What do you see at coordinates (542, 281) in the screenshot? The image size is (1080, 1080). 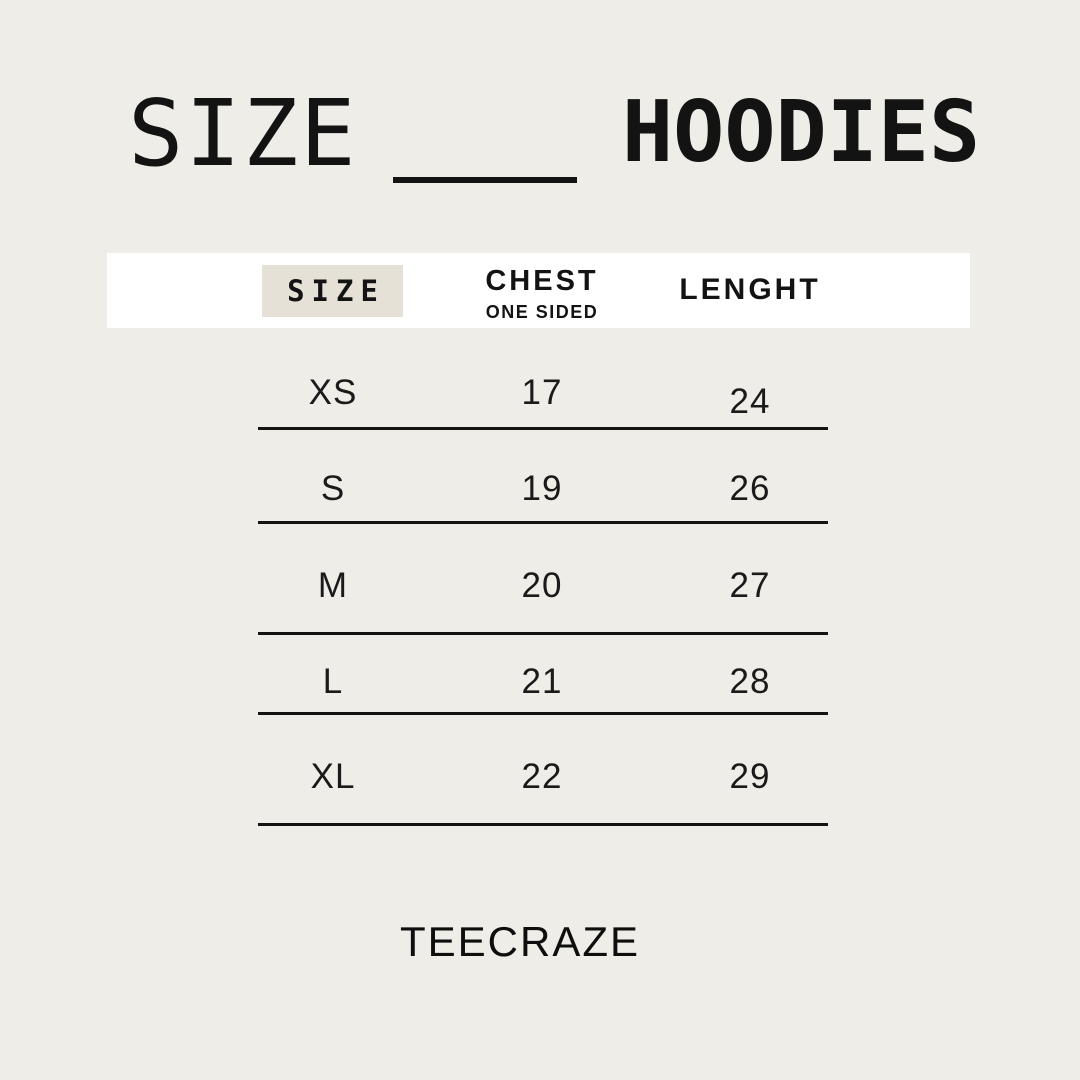 I see `header-chest-label: CHEST` at bounding box center [542, 281].